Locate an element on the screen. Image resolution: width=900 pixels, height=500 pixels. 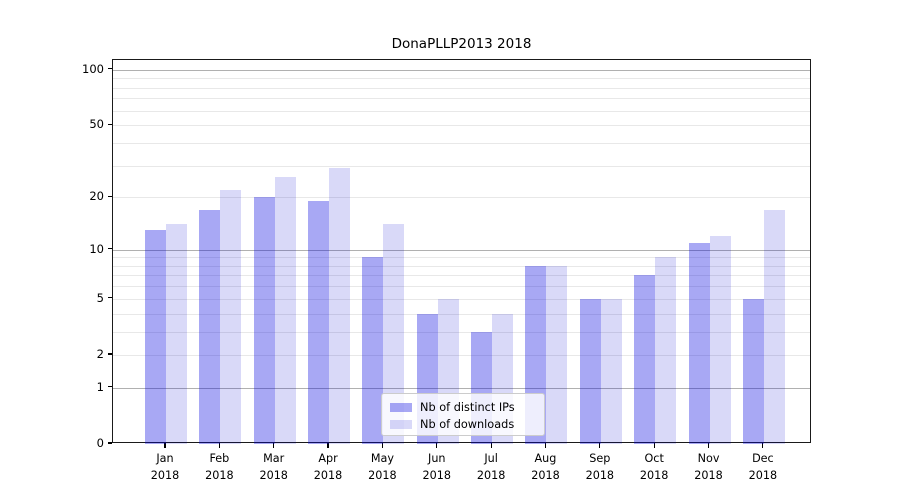
legend-swatch-downloads is located at coordinates (401, 424).